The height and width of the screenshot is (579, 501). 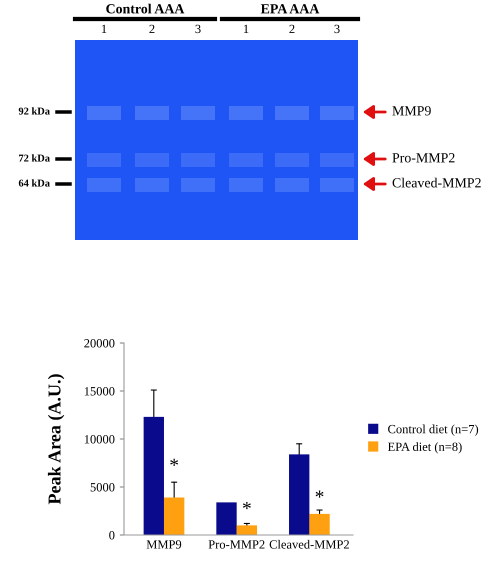 What do you see at coordinates (34, 158) in the screenshot?
I see `text: 72 kDa` at bounding box center [34, 158].